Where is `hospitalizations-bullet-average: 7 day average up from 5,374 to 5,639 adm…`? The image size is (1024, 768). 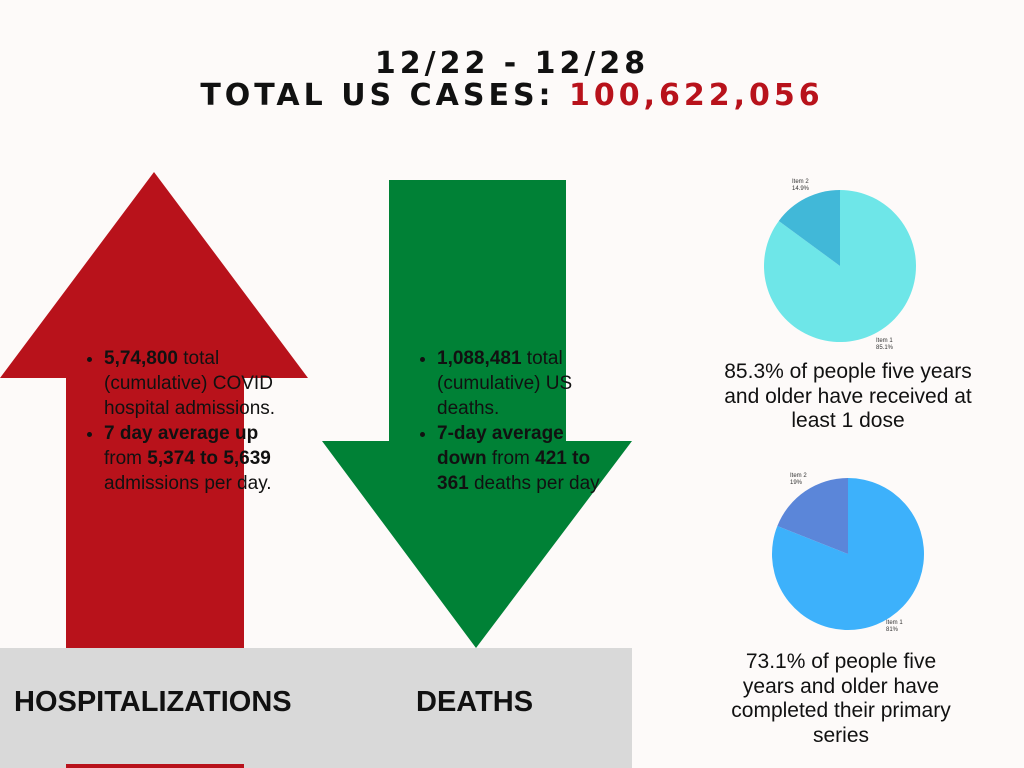 hospitalizations-bullet-average: 7 day average up from 5,374 to 5,639 adm… is located at coordinates (192, 458).